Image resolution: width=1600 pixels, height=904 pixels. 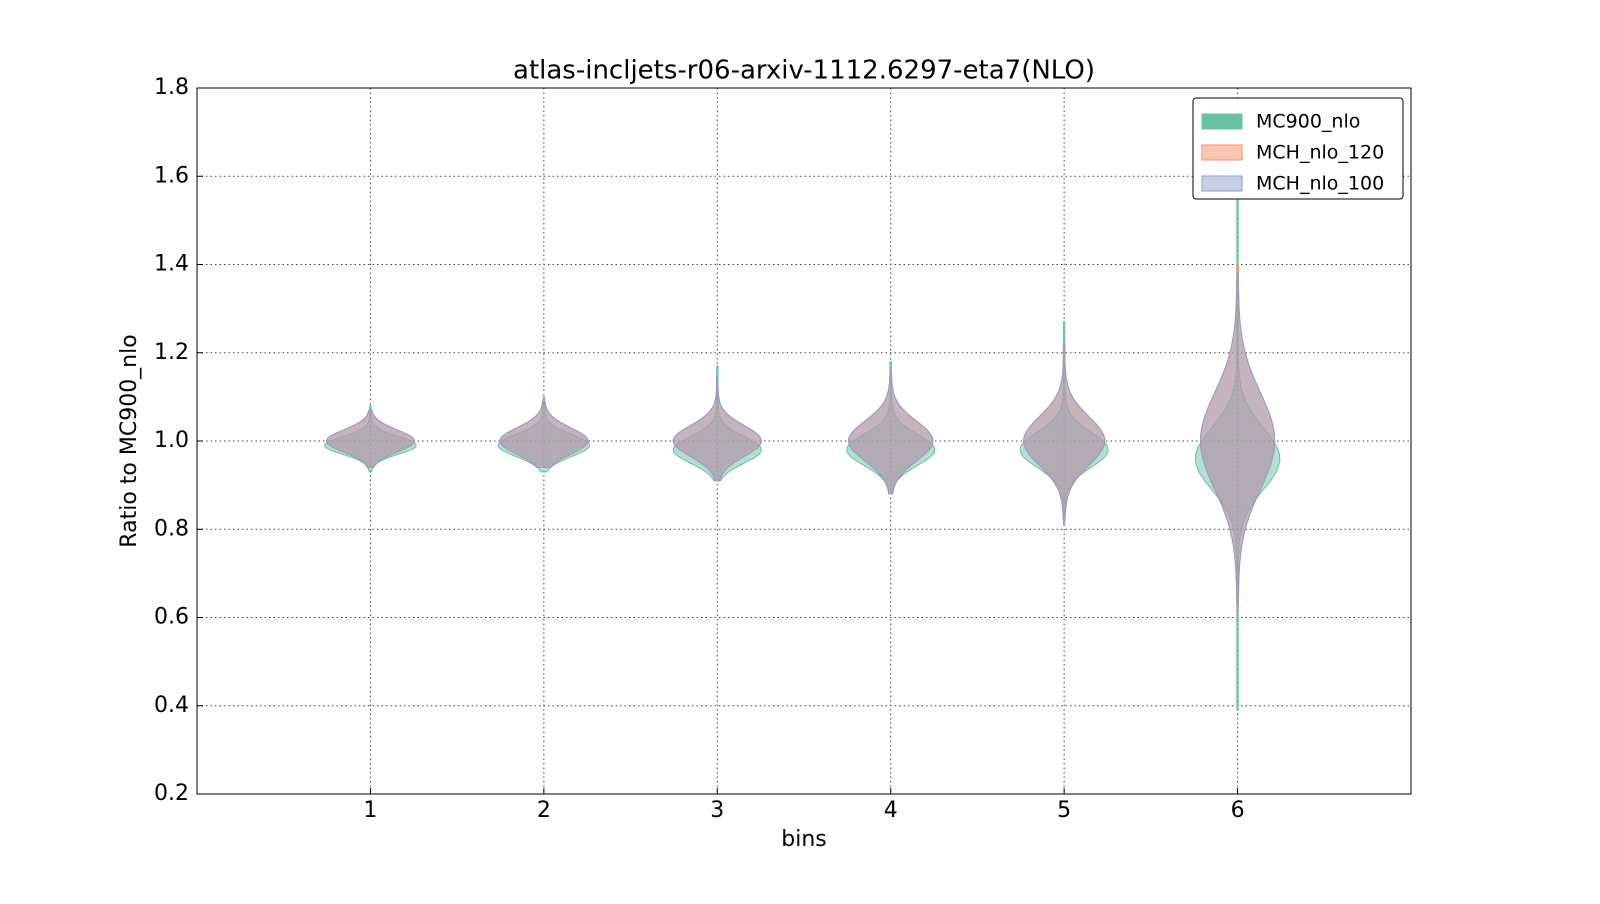 I want to click on y-axis-label: Ratio to MC900_nlo, so click(x=129, y=440).